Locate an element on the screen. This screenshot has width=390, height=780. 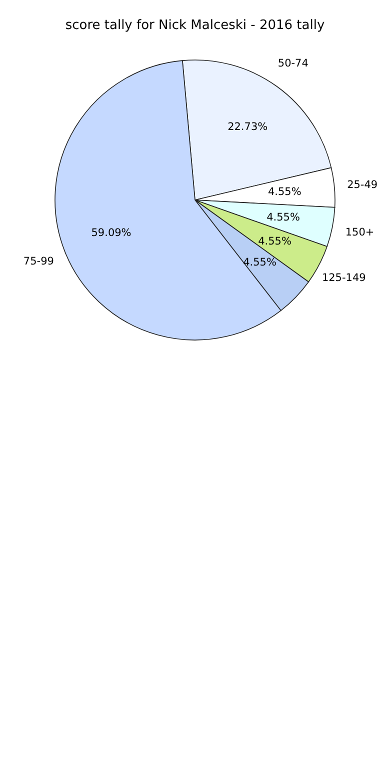
slice-label: 125-149 is located at coordinates (344, 278).